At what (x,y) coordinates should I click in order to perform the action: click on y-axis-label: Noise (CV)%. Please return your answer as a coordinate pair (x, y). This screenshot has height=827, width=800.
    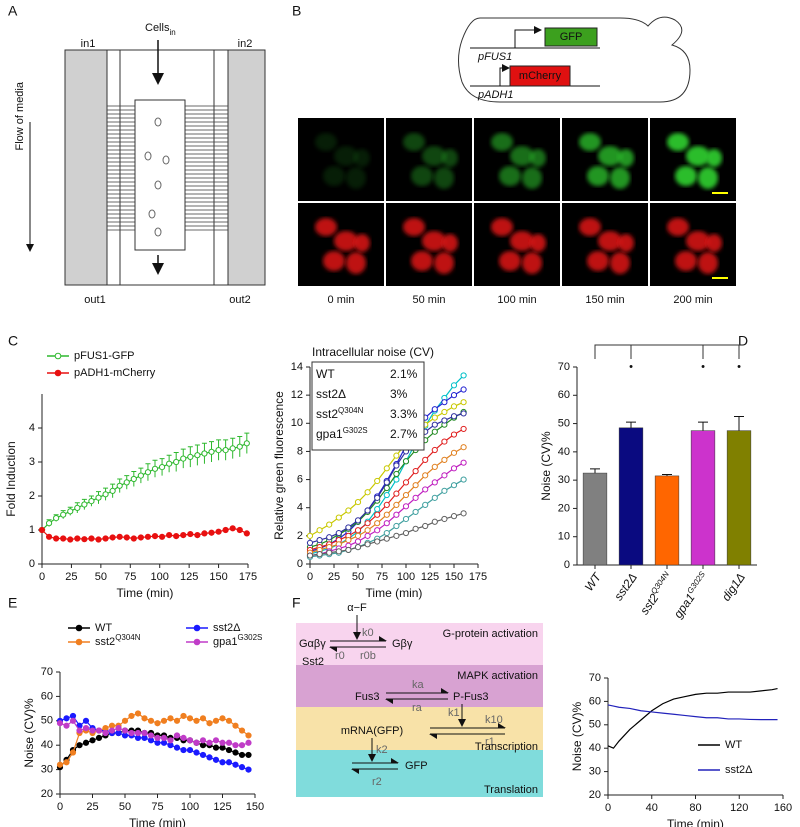
    Looking at the image, I should click on (29, 733).